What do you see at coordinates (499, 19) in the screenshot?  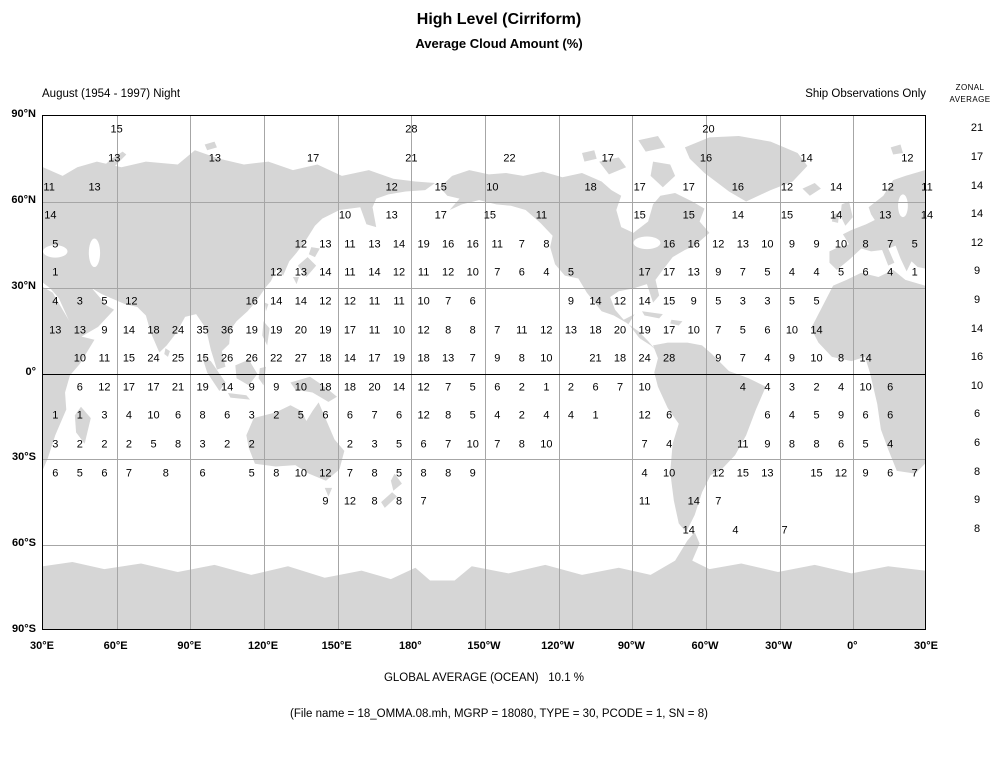 I see `page-title: High Level (Cirriform)` at bounding box center [499, 19].